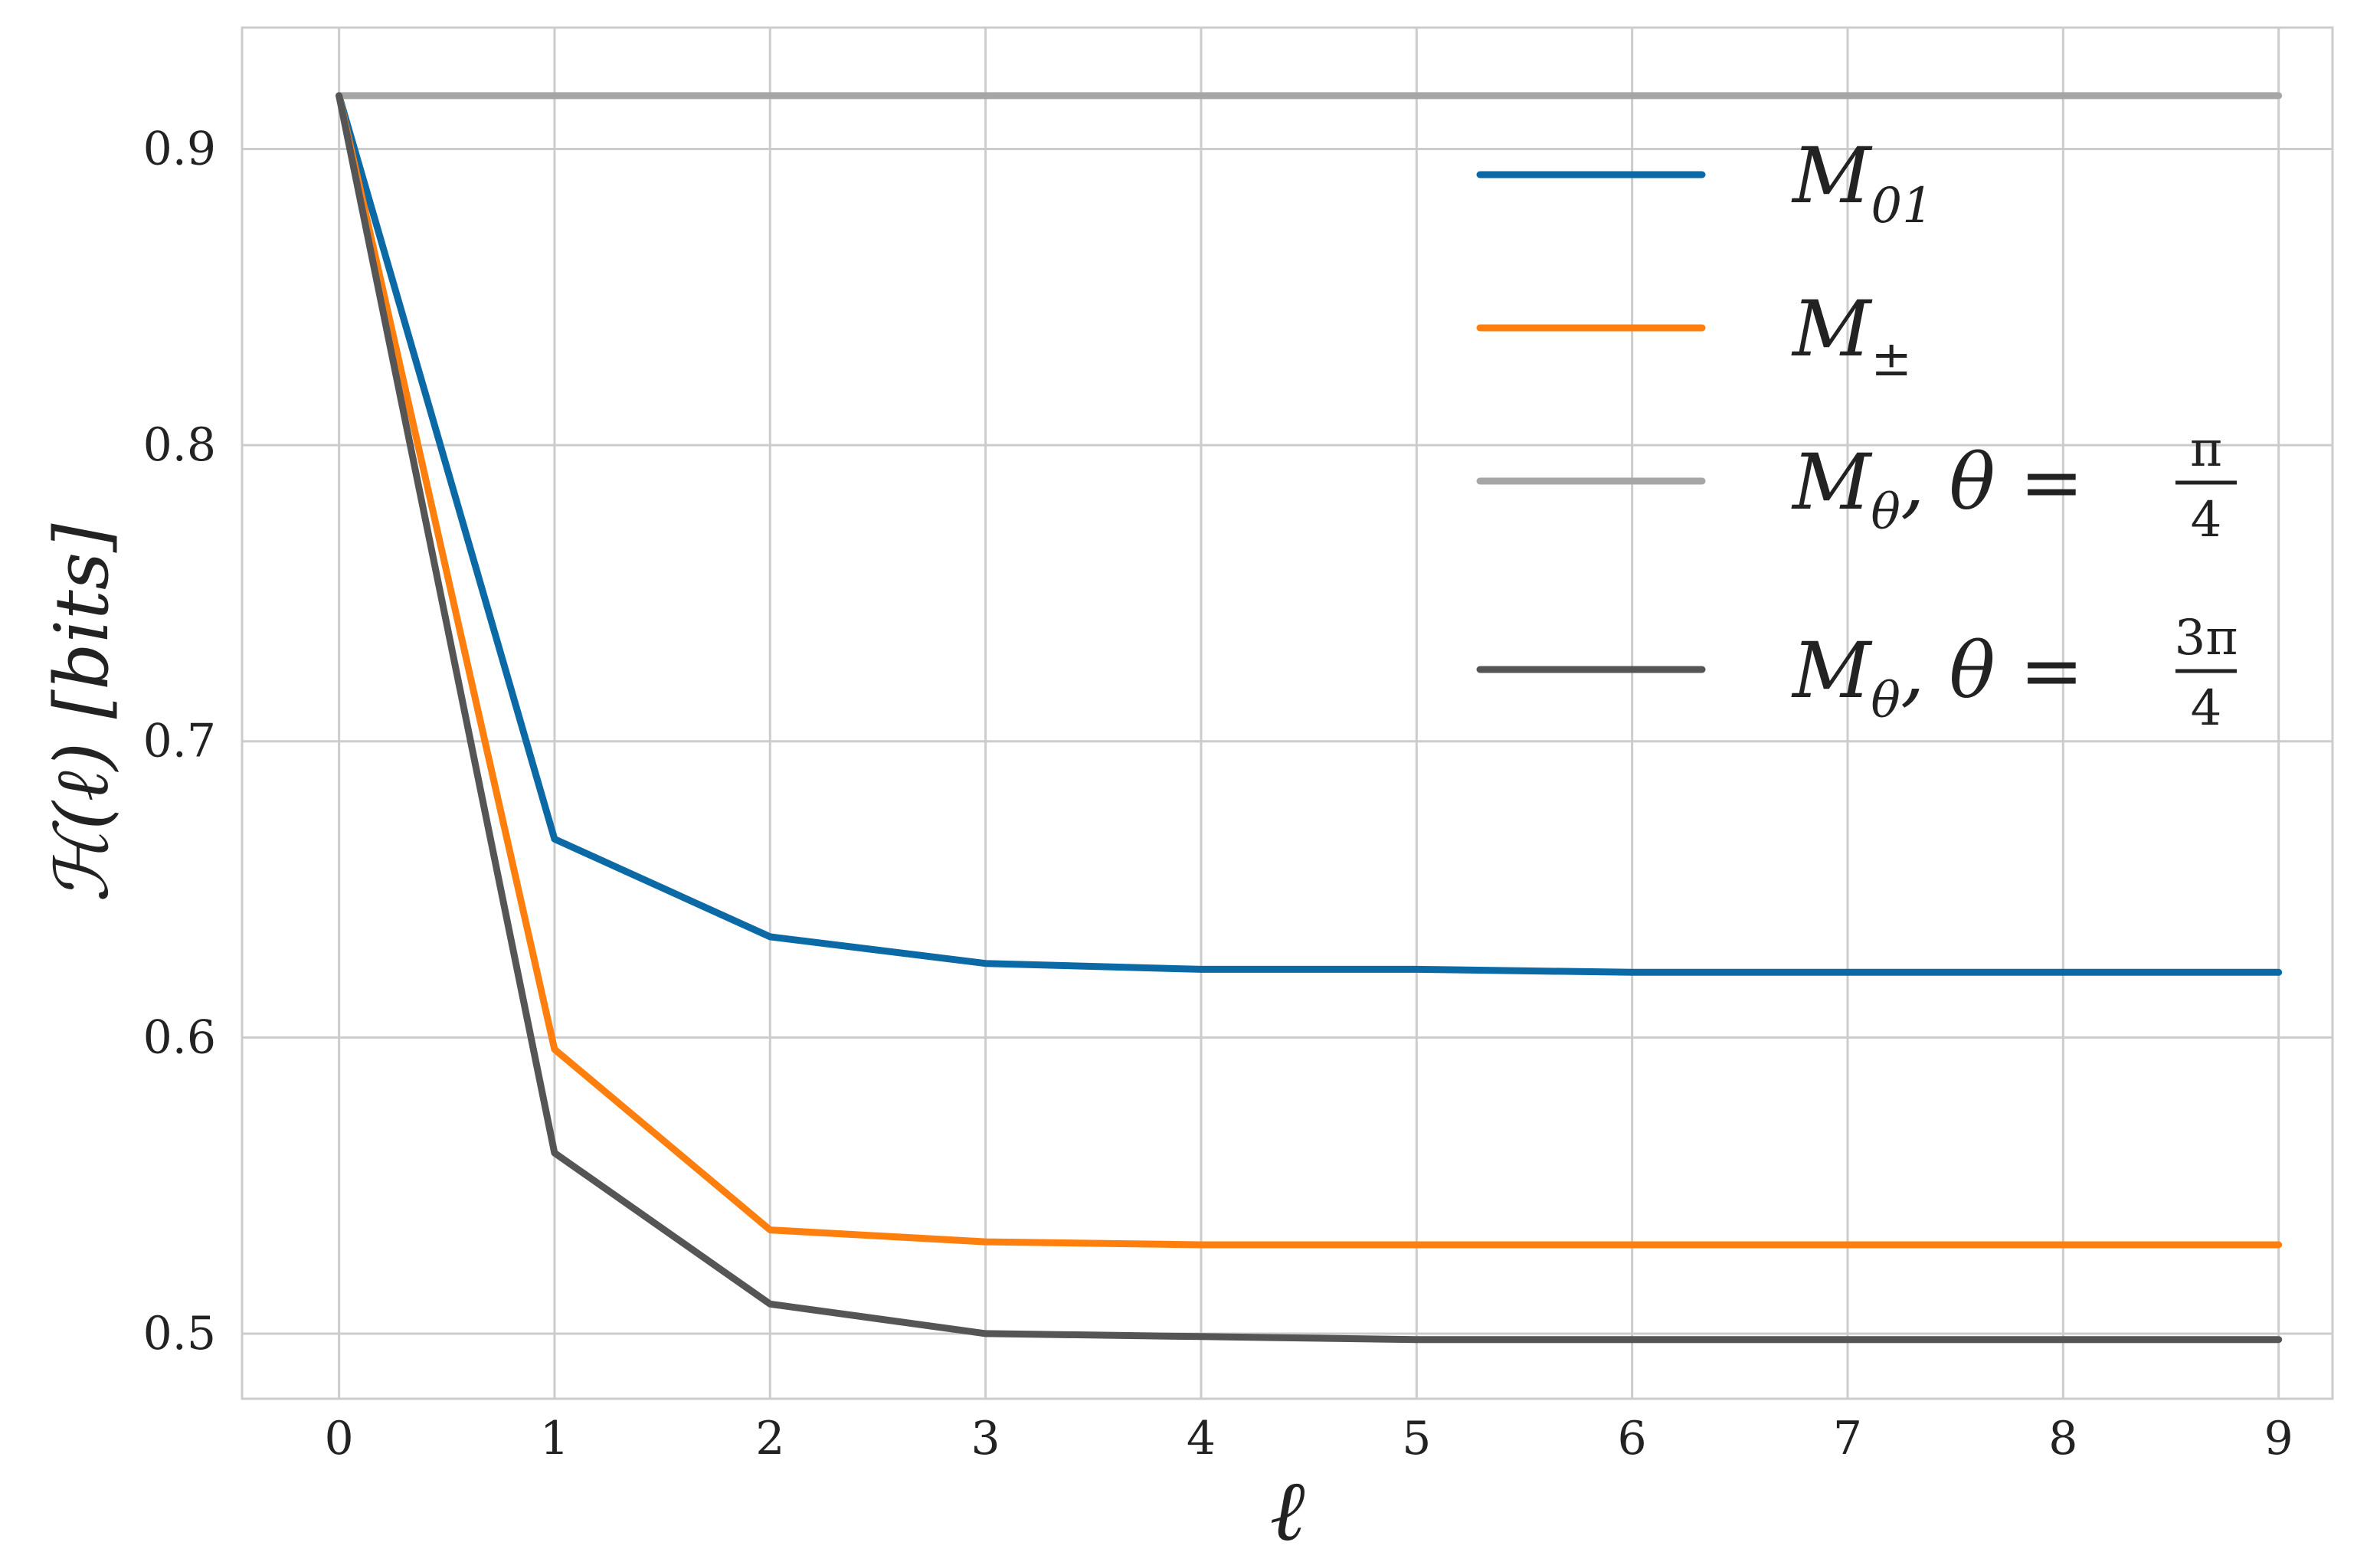 The height and width of the screenshot is (1565, 2380). Describe the element at coordinates (1287, 1511) in the screenshot. I see `x-axis-label: ℓ` at that location.